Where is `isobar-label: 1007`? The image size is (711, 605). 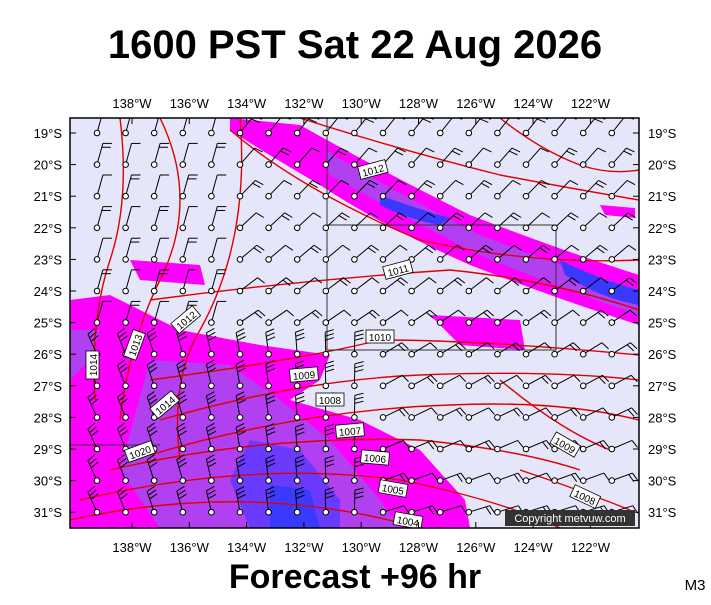
isobar-label: 1007 is located at coordinates (349, 431).